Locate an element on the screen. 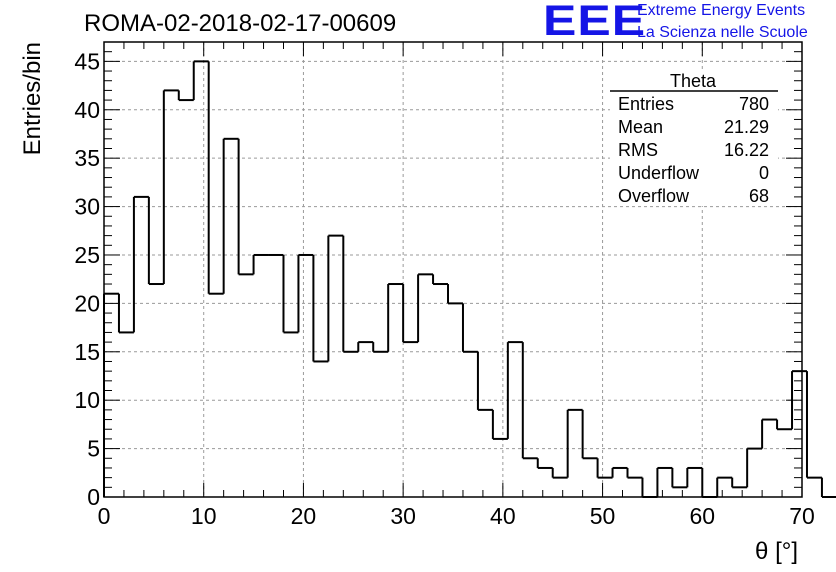  x-tick-label: 10 is located at coordinates (204, 516).